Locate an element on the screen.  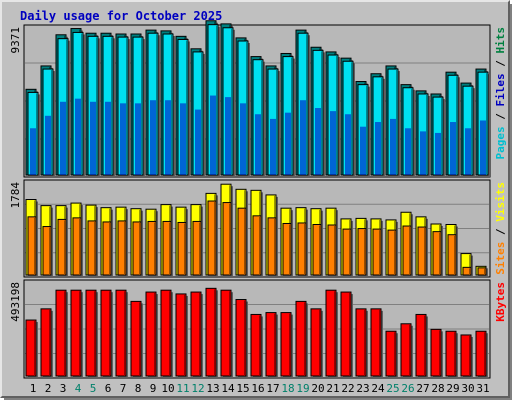
legend-visits-2: Visits is located at coordinates (500, 202).